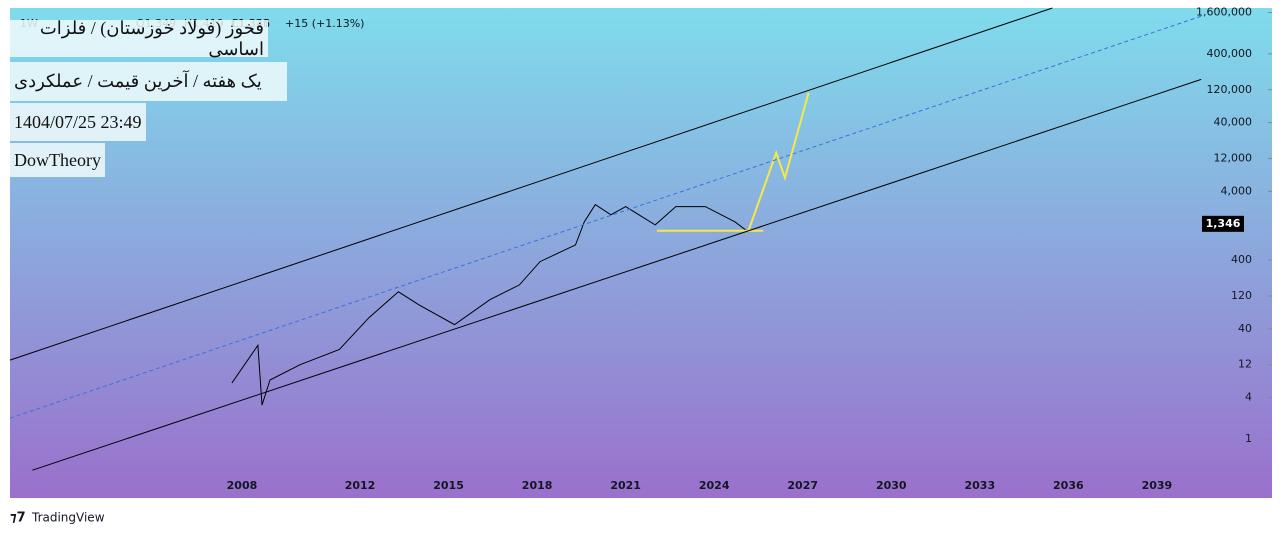 This screenshot has height=535, width=1282. I want to click on change: +15 (+1.13%), so click(324, 23).